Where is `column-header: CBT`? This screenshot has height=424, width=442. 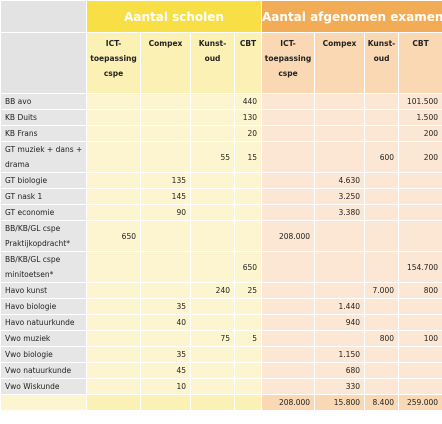
column-header: CBT is located at coordinates (248, 63).